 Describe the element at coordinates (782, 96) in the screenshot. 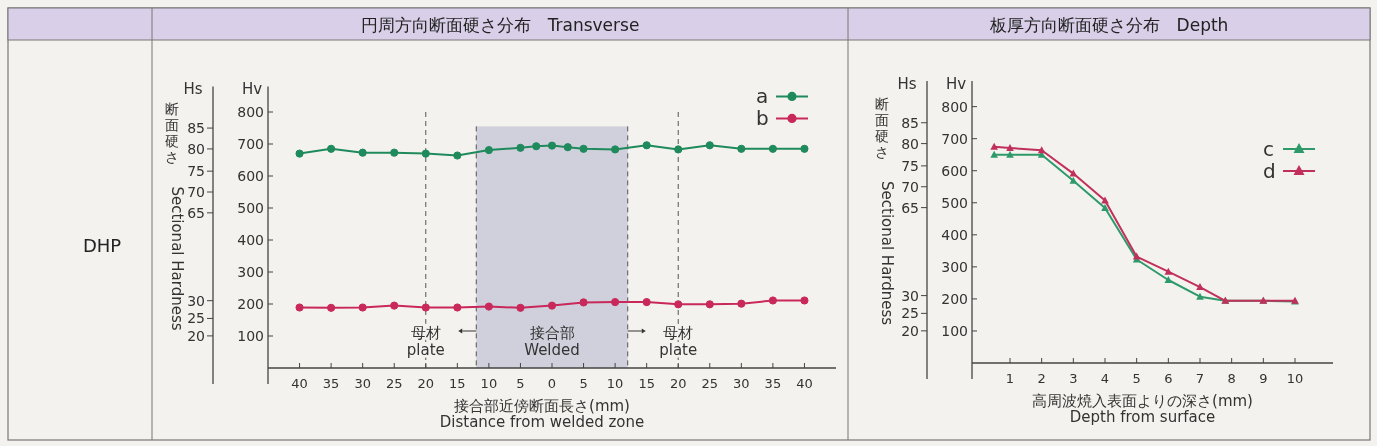

I see `legend: a` at that location.